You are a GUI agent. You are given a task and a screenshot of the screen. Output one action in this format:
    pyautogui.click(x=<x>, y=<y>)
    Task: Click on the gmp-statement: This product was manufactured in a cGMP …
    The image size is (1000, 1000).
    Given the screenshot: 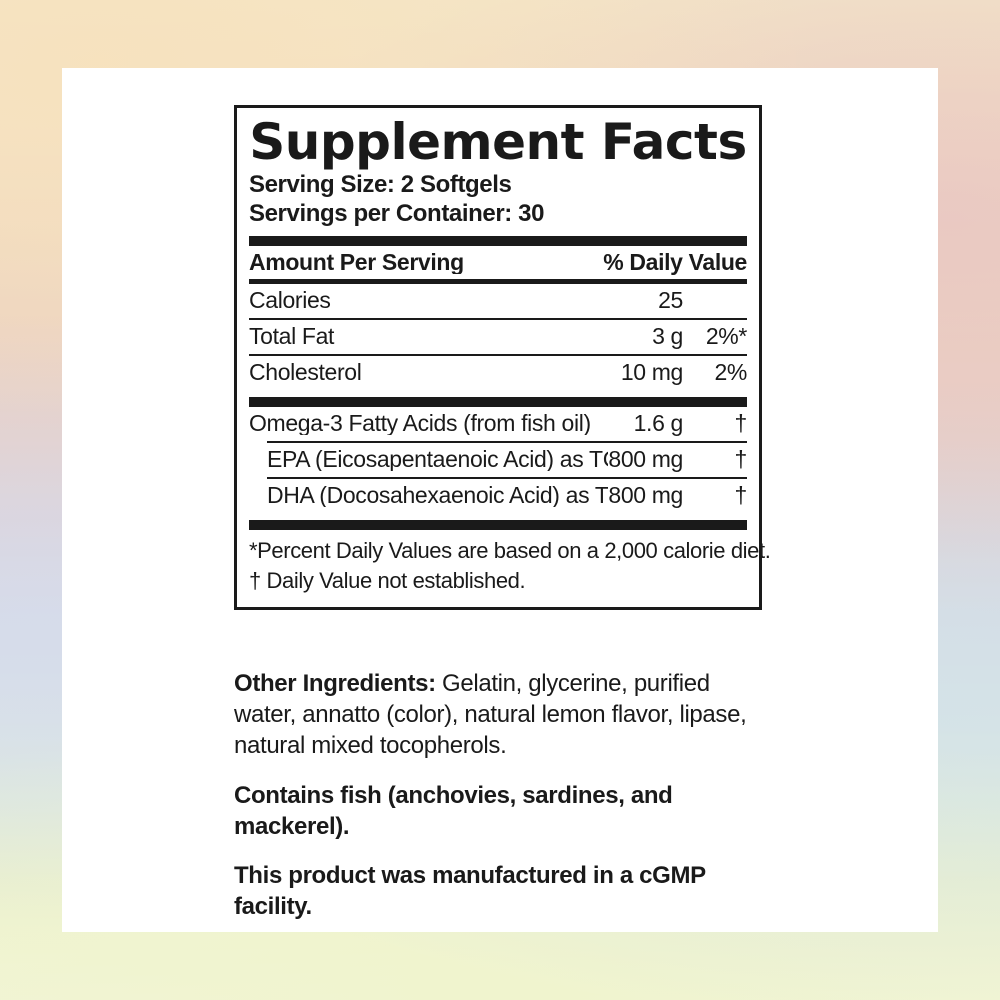 What is the action you would take?
    pyautogui.click(x=470, y=891)
    